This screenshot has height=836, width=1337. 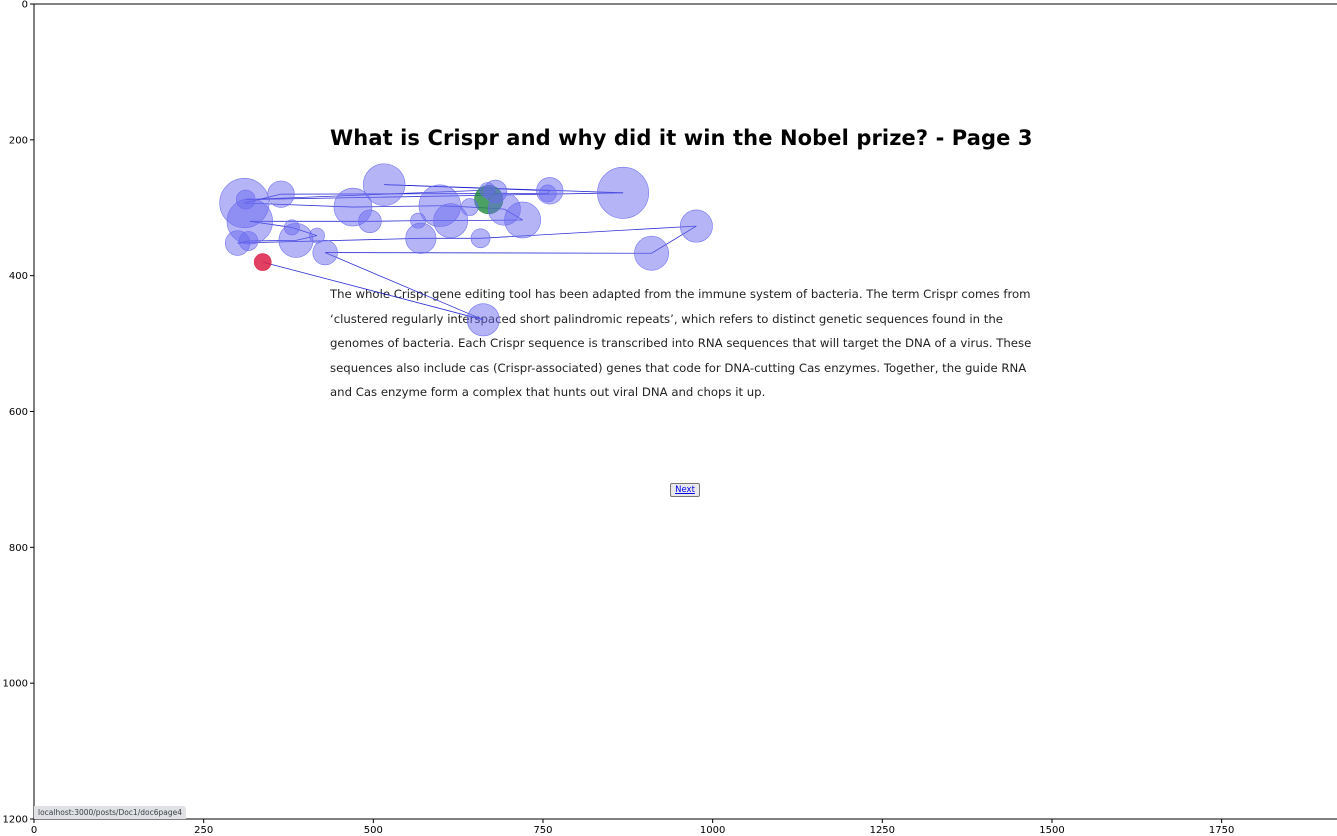 What do you see at coordinates (110, 812) in the screenshot?
I see `status-bar-url: localhost:3000/posts/Doc1/doc6page4` at bounding box center [110, 812].